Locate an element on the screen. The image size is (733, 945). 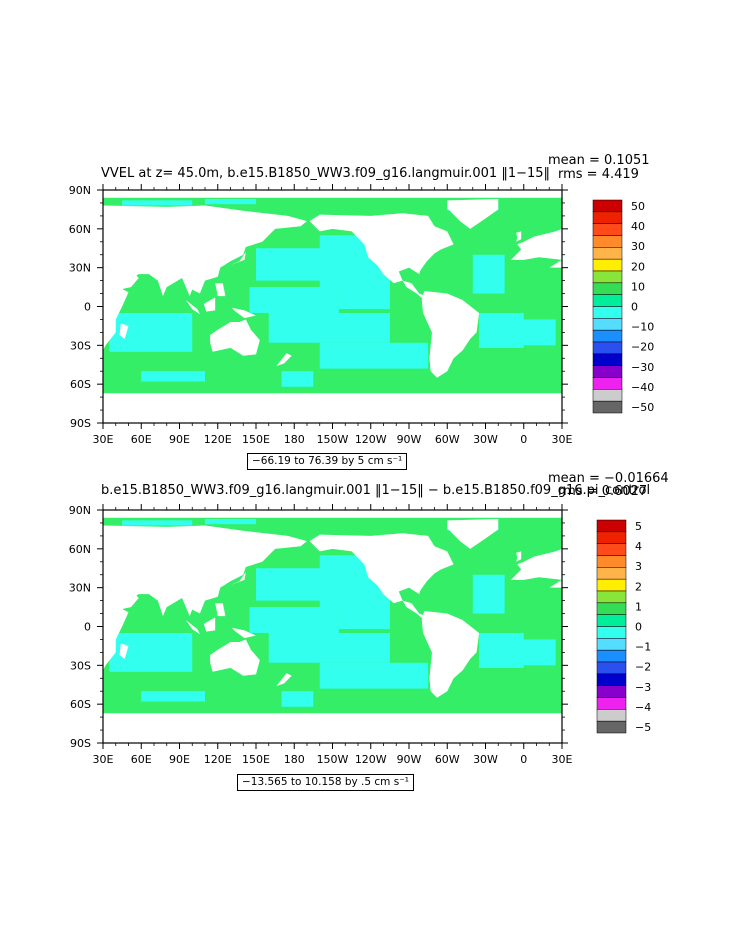
colorbar-label: −50 is located at coordinates (642, 407).